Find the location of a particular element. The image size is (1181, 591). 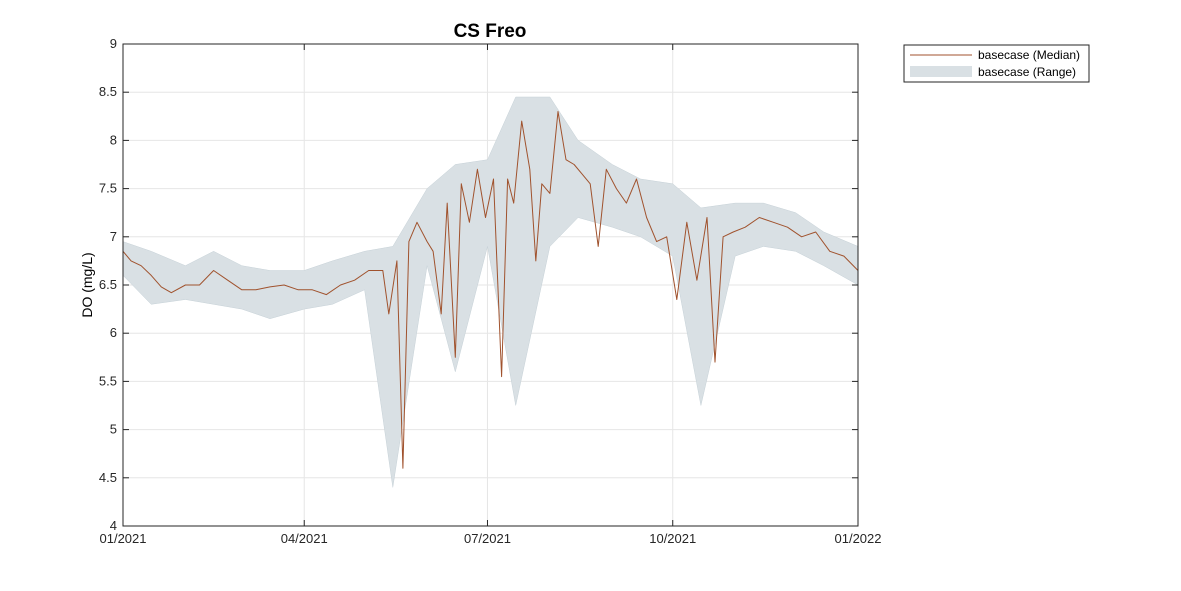

x-tick-label: 01/2022 is located at coordinates (858, 538).